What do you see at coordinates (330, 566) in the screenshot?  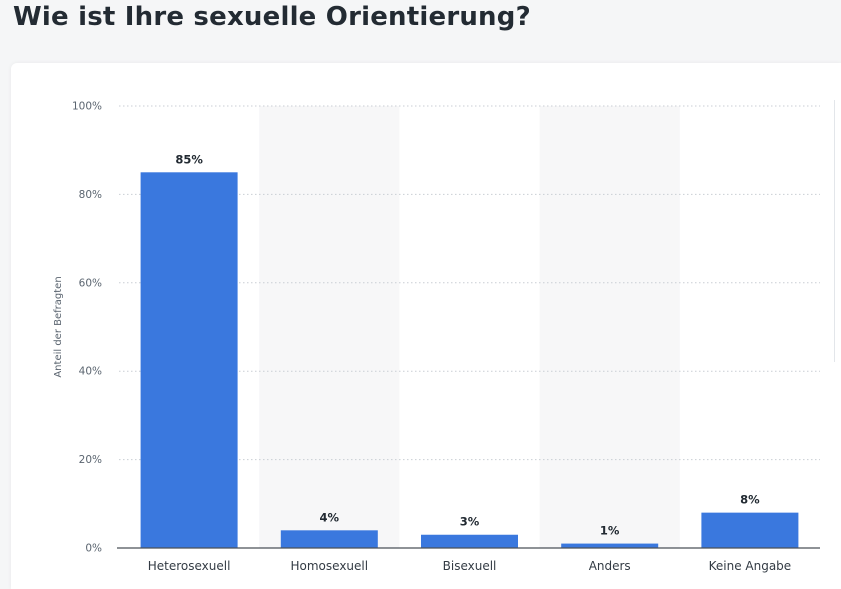 I see `x-category-label: Homosexuell` at bounding box center [330, 566].